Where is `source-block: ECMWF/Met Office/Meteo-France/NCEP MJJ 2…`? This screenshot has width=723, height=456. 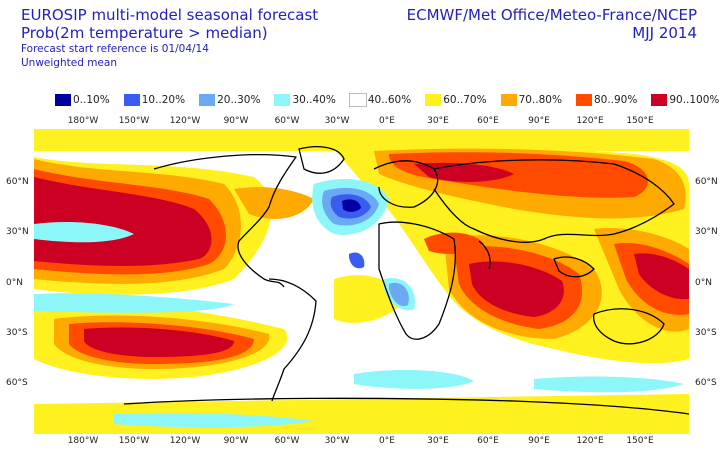 source-block: ECMWF/Met Office/Meteo-France/NCEP MJJ 2… is located at coordinates (552, 24).